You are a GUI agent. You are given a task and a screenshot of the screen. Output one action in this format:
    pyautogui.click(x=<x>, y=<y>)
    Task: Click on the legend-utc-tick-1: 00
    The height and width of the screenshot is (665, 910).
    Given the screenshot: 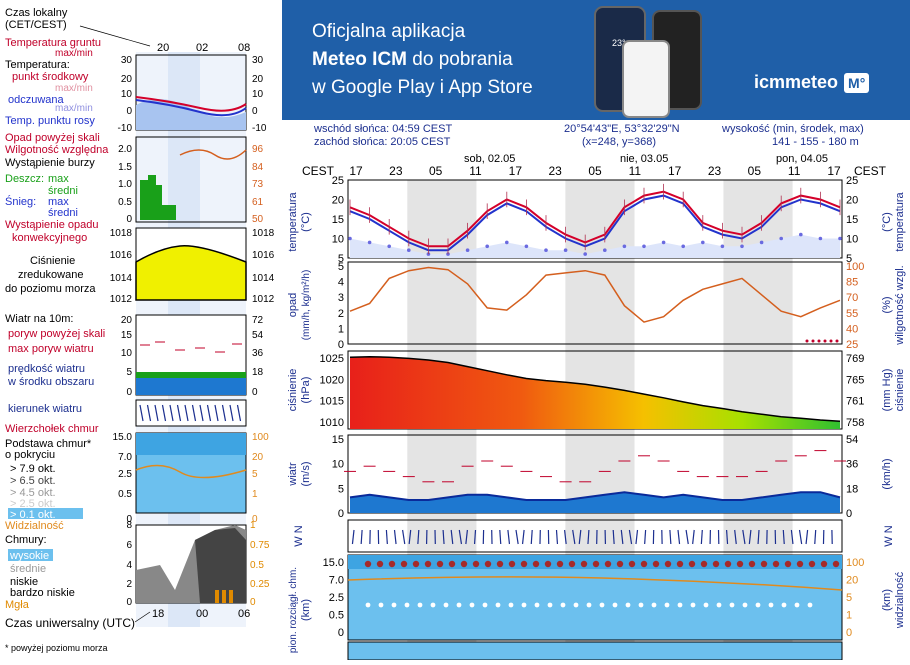 What is the action you would take?
    pyautogui.click(x=202, y=614)
    